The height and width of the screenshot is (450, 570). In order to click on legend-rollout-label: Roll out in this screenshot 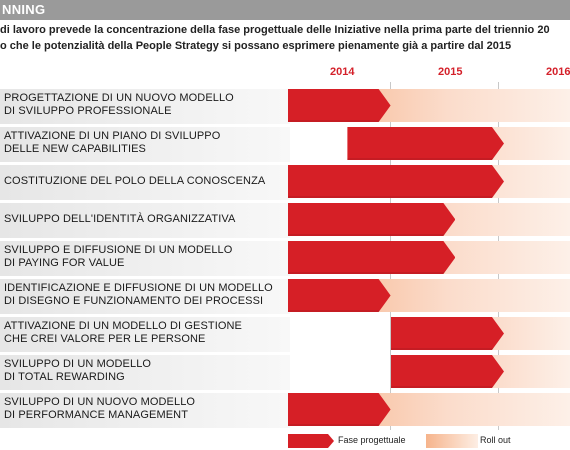, I will do `click(495, 440)`.